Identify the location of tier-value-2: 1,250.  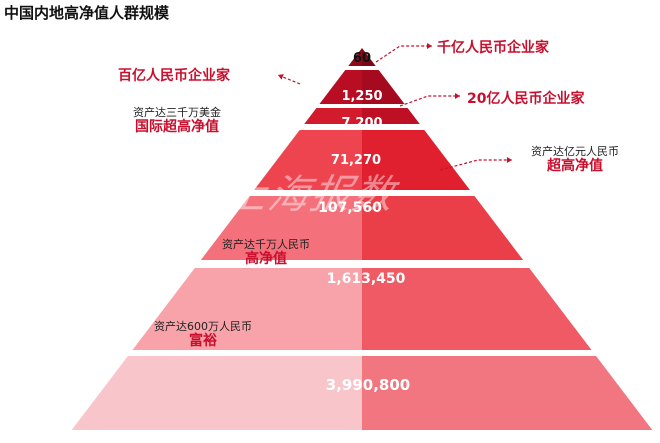
(361, 96).